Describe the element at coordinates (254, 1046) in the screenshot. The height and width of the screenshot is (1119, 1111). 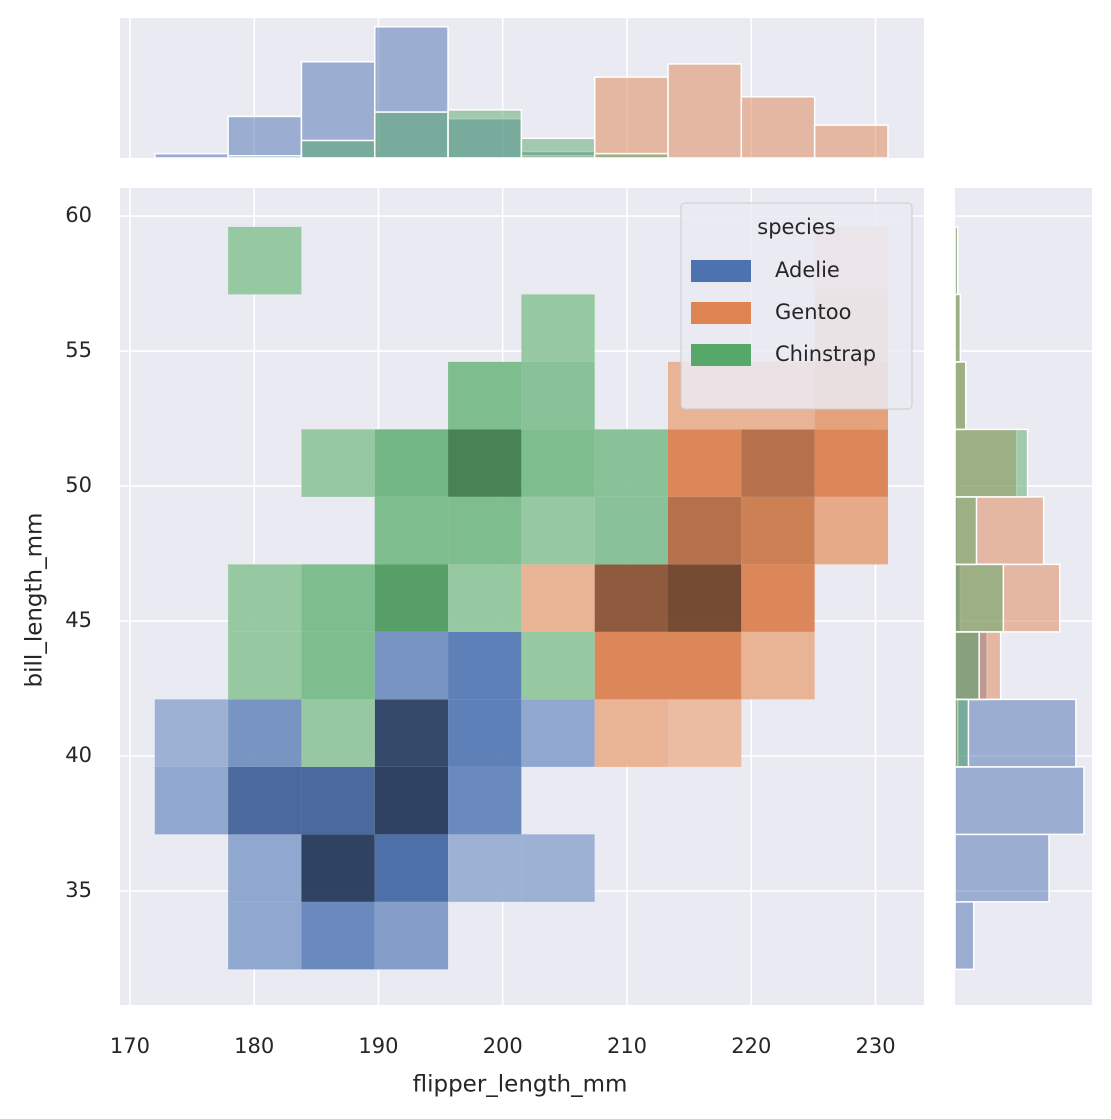
I see `x-tick-label: 180` at that location.